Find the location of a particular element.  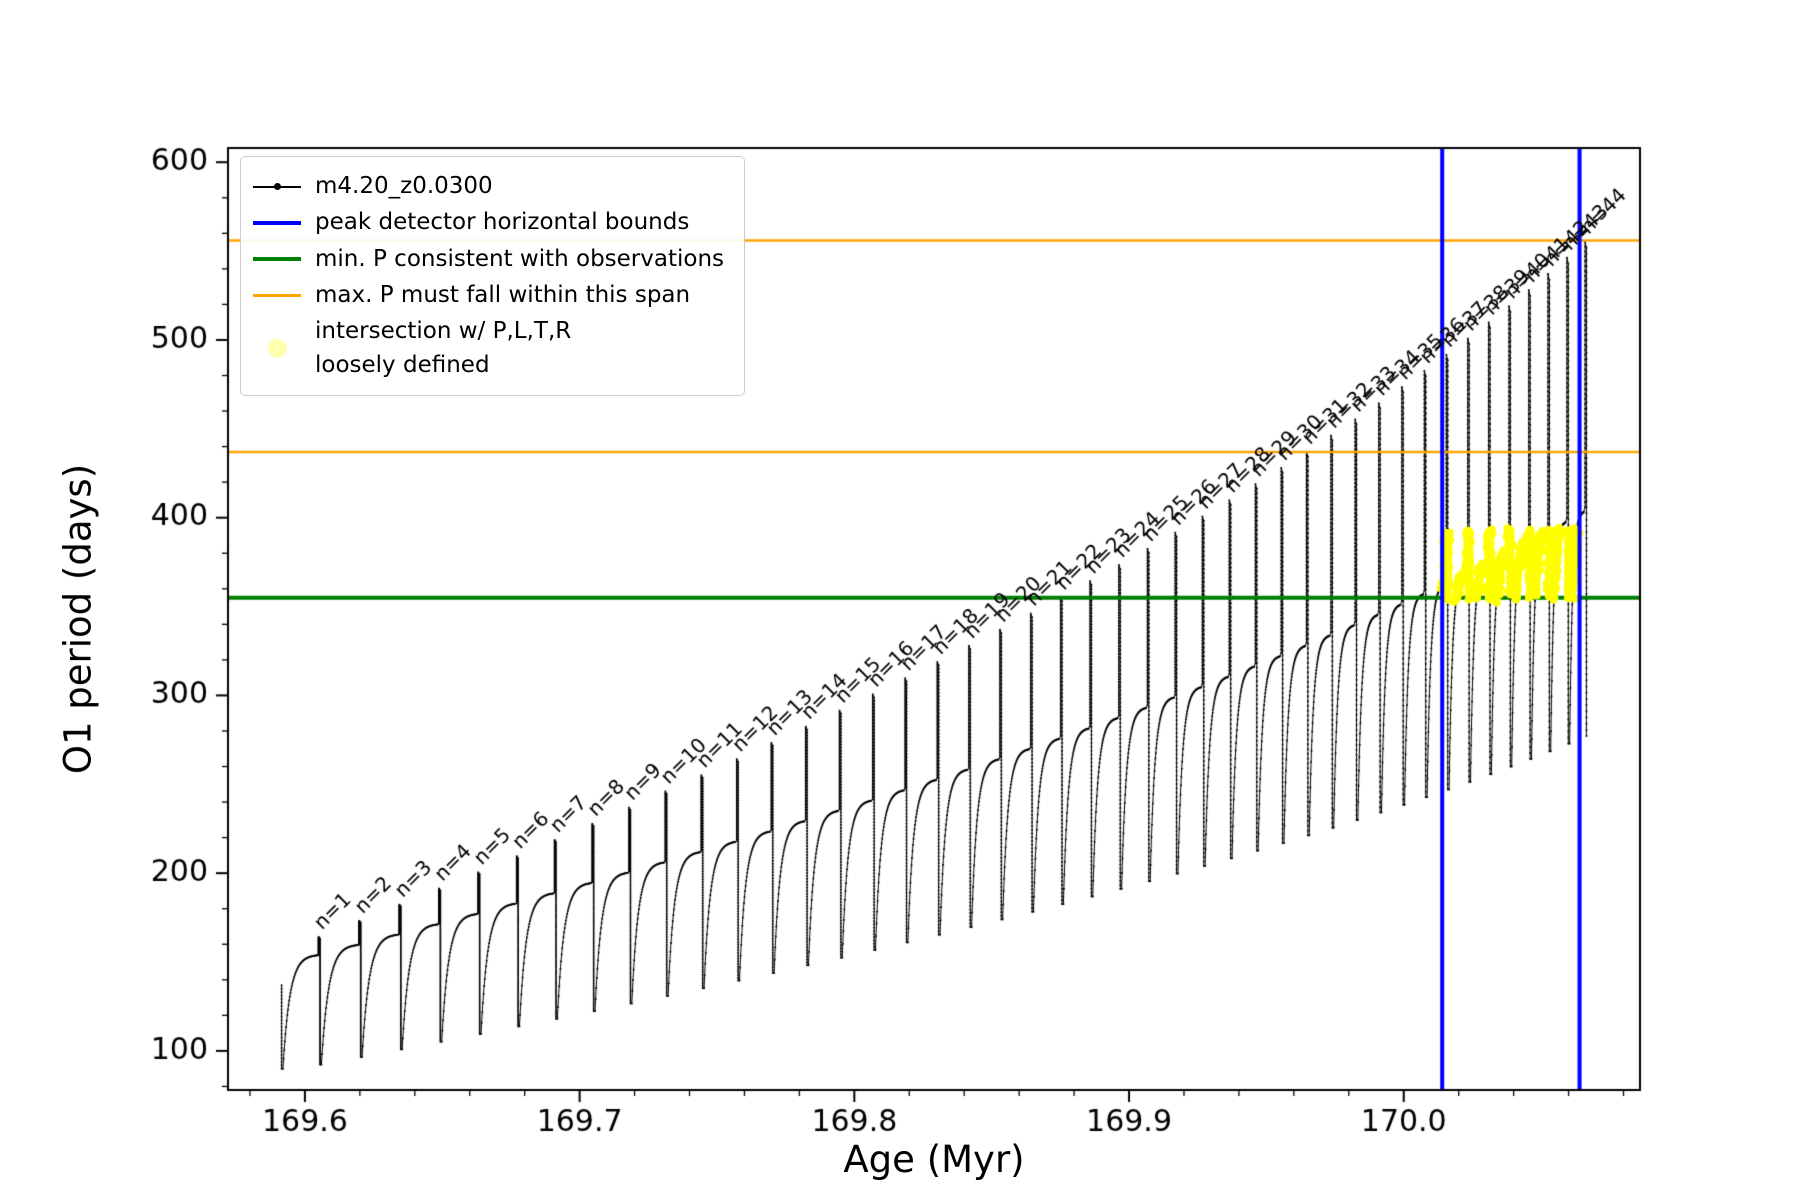

y-axis-label: O1 period (days) is located at coordinates (78, 619).